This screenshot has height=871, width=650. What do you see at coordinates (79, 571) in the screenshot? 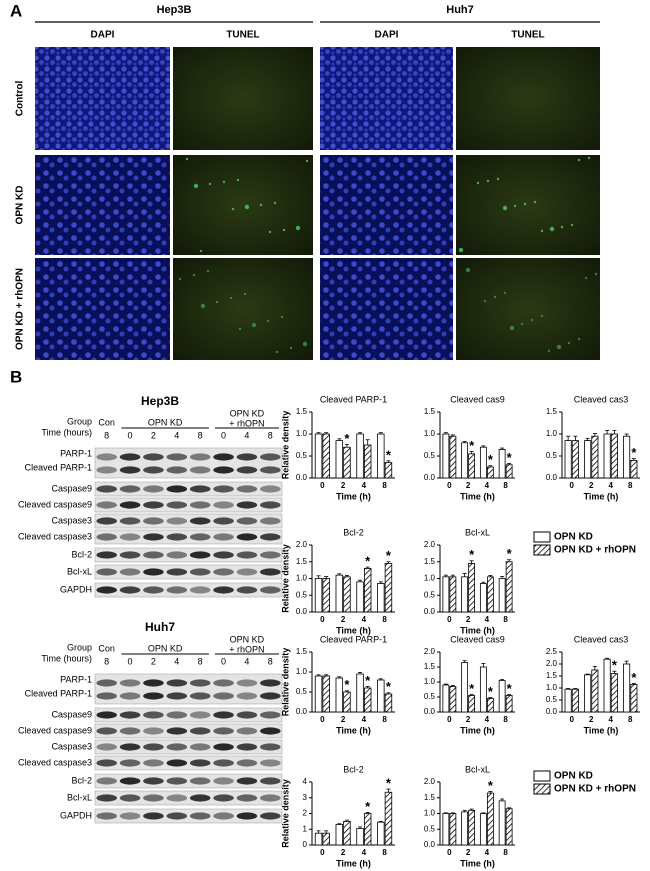
I see `blot-row-label: Bcl-xL` at bounding box center [79, 571].